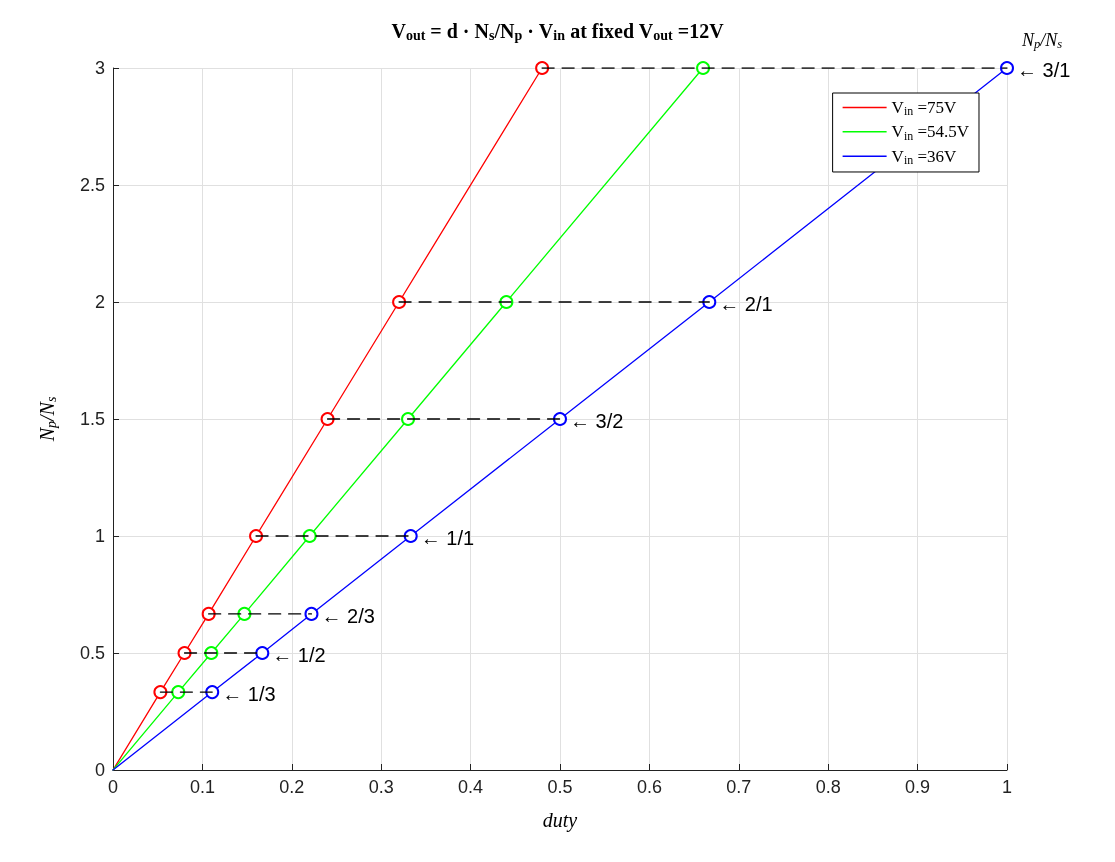  Describe the element at coordinates (249, 694) in the screenshot. I see `annotation: ← 1/3` at that location.